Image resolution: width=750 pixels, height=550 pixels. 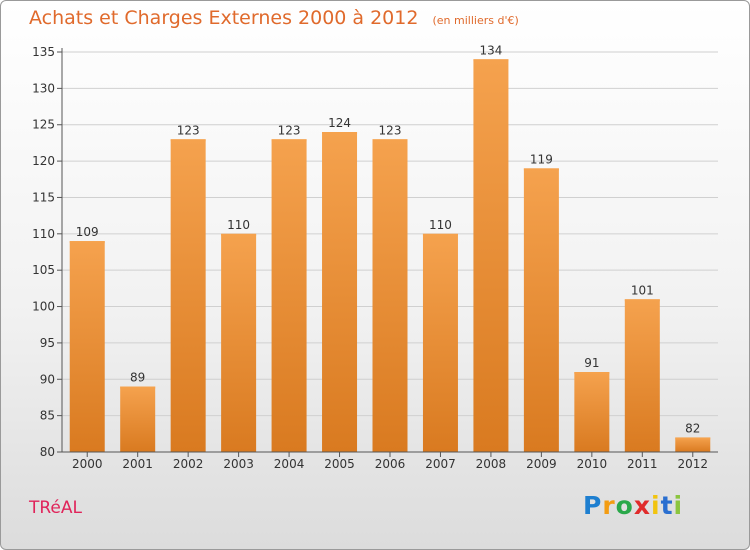 What do you see at coordinates (642, 464) in the screenshot?
I see `x-tick-label: 2011` at bounding box center [642, 464].